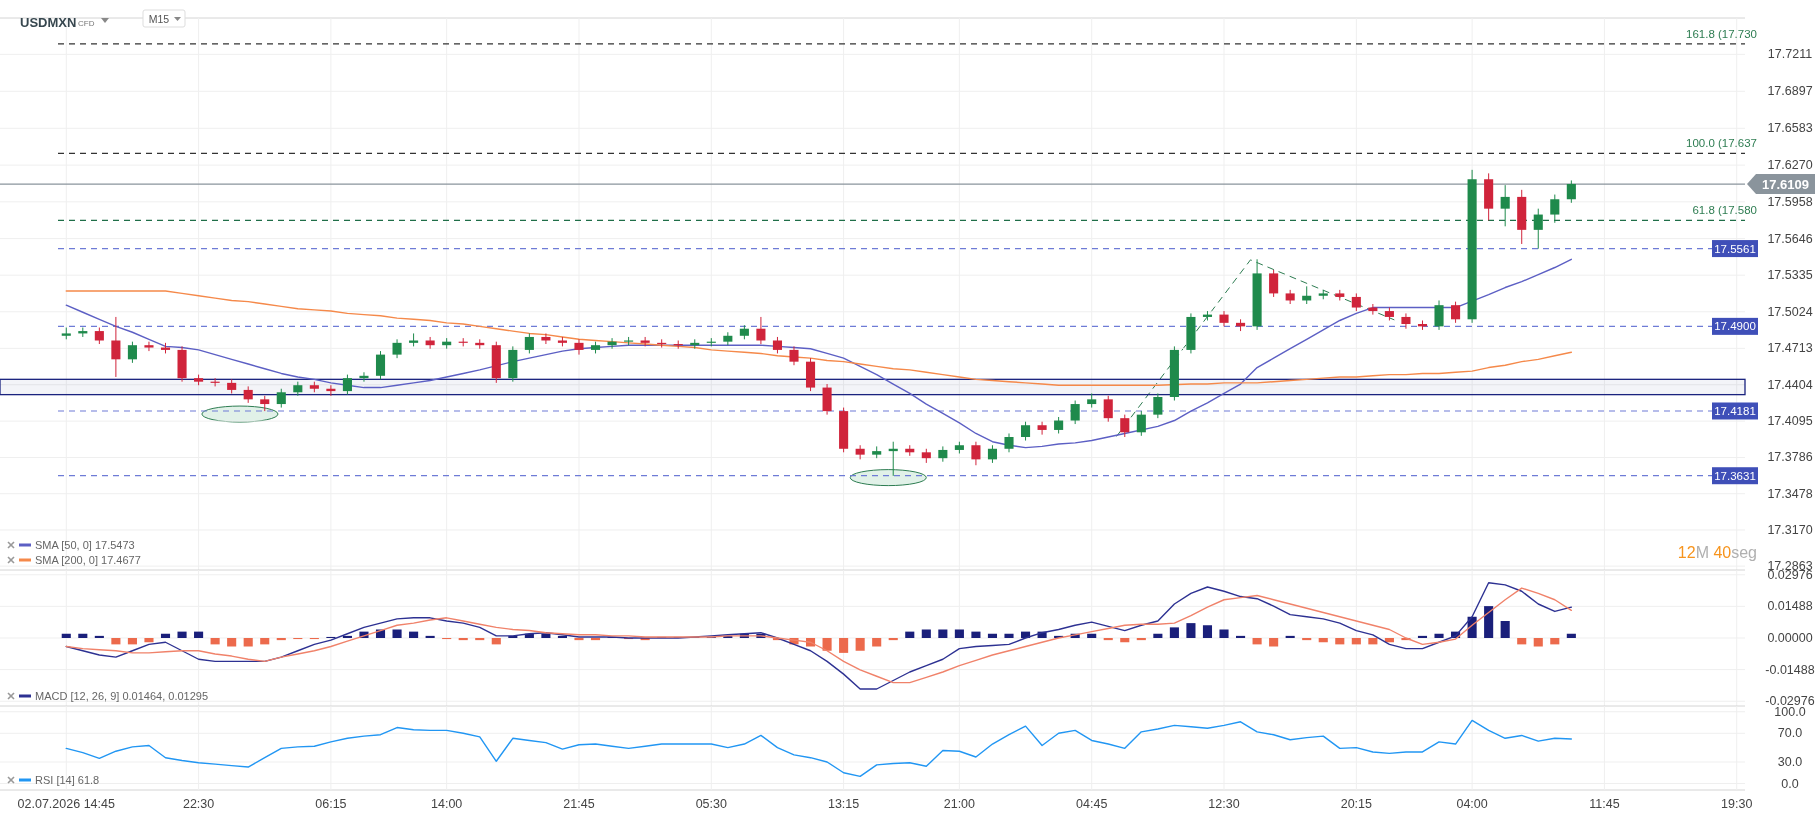  Describe the element at coordinates (1790, 711) in the screenshot. I see `y-tick-label: 100.0` at that location.